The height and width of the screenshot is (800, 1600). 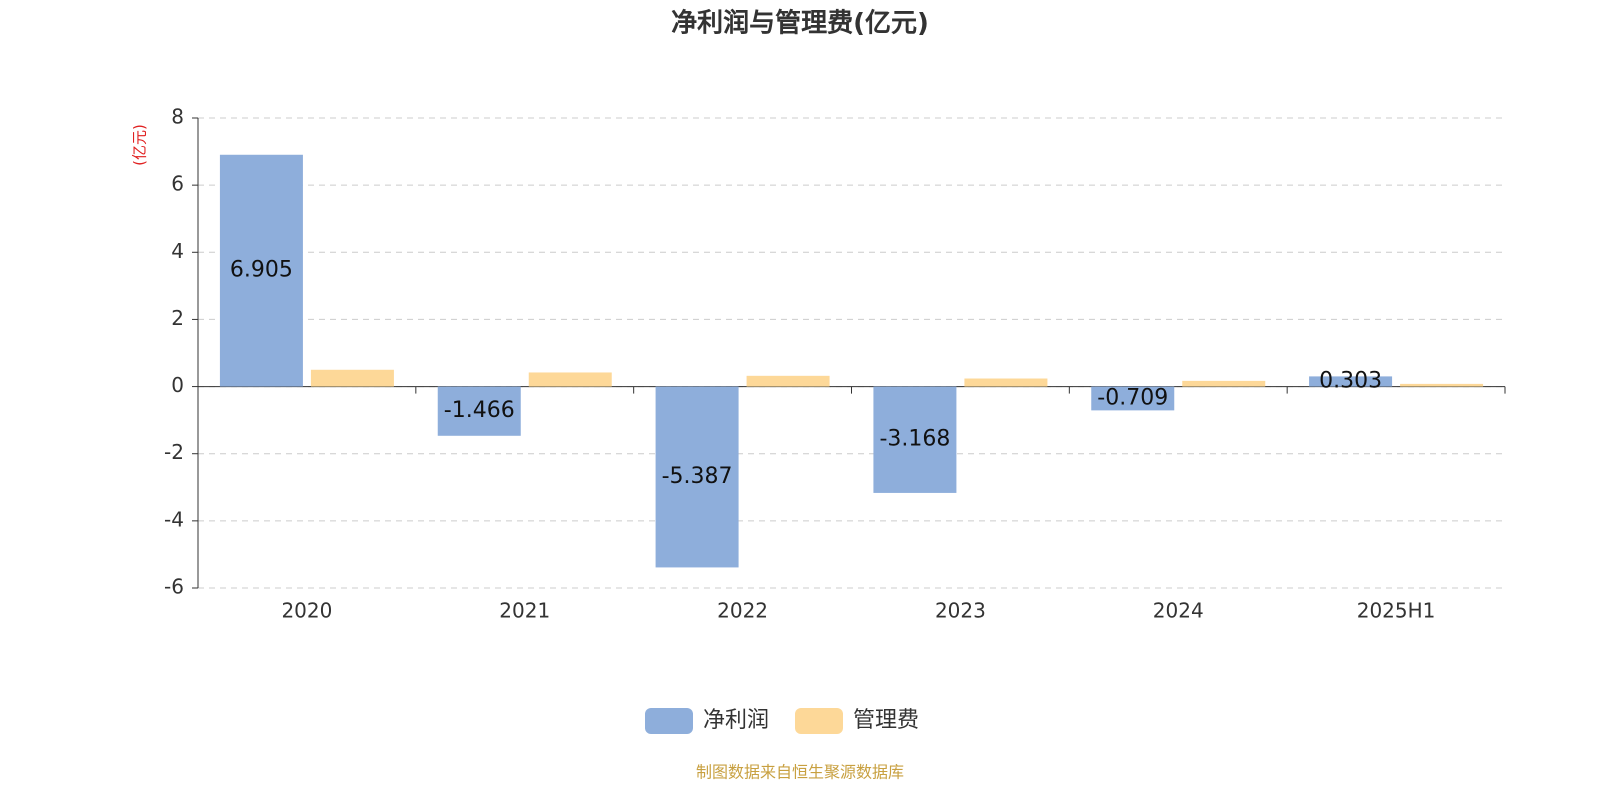 I want to click on data-label: -3.168, so click(x=914, y=439).